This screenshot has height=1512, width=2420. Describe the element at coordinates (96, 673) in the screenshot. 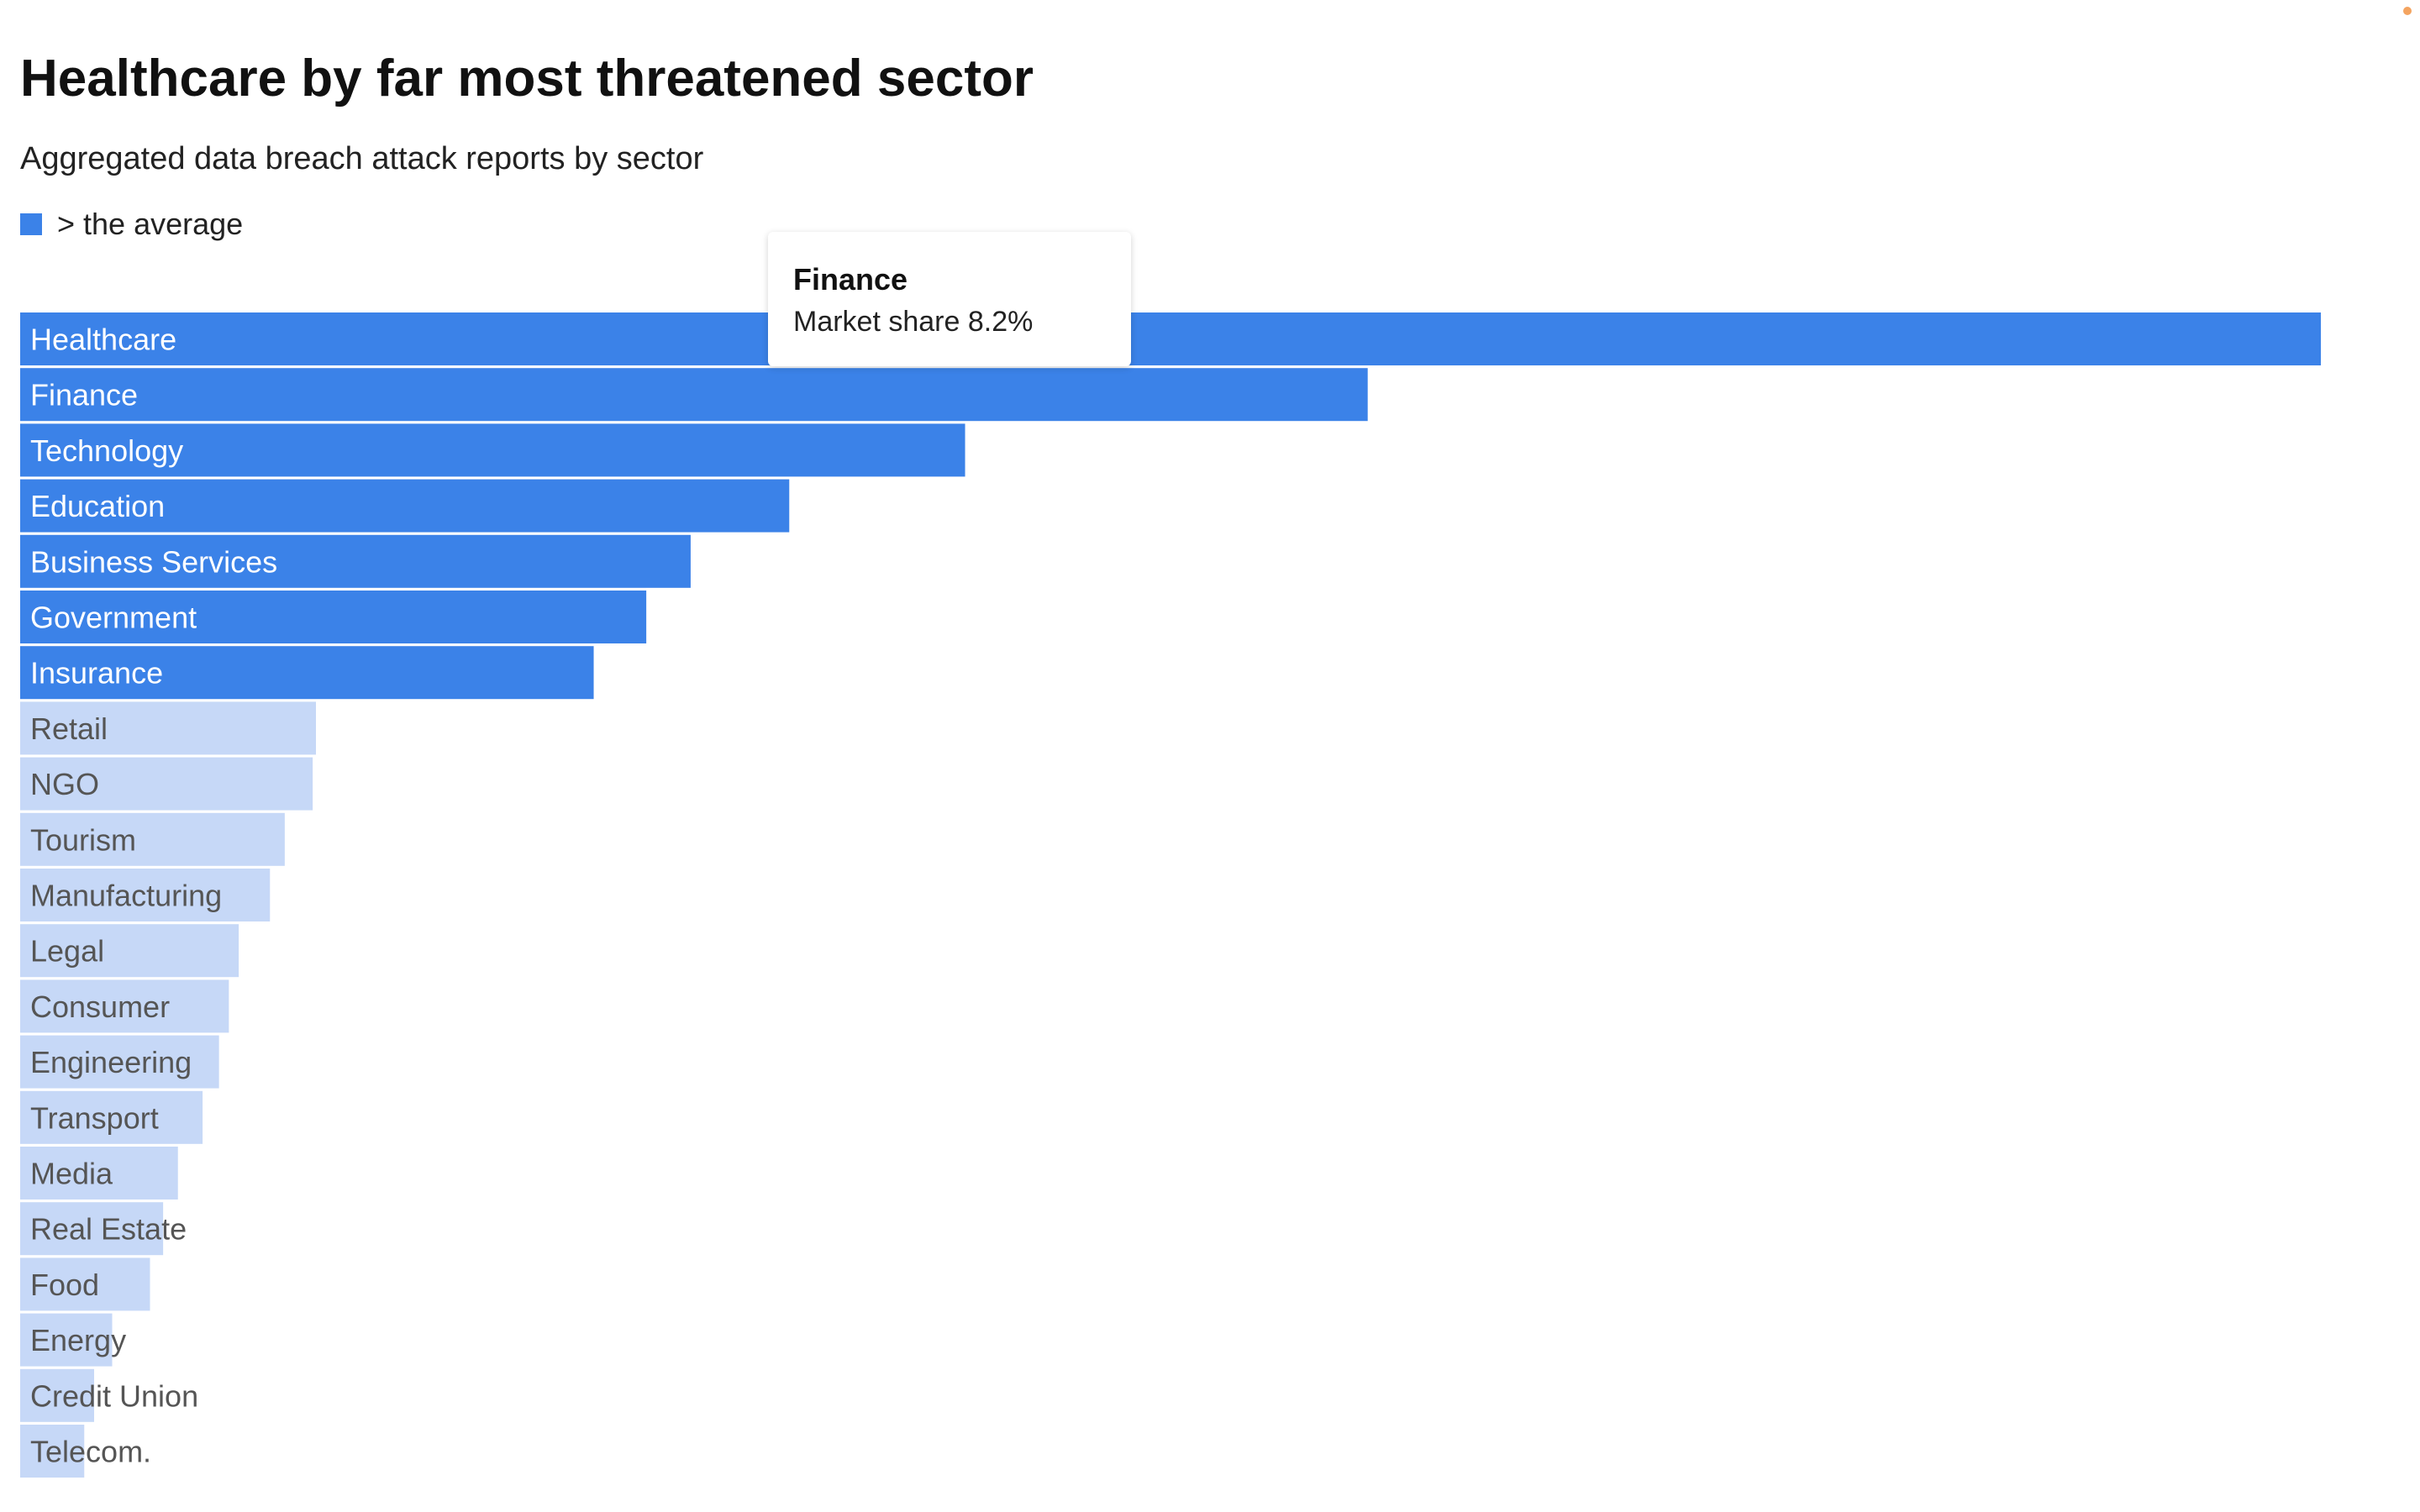

I see `bar-label: Insurance` at that location.